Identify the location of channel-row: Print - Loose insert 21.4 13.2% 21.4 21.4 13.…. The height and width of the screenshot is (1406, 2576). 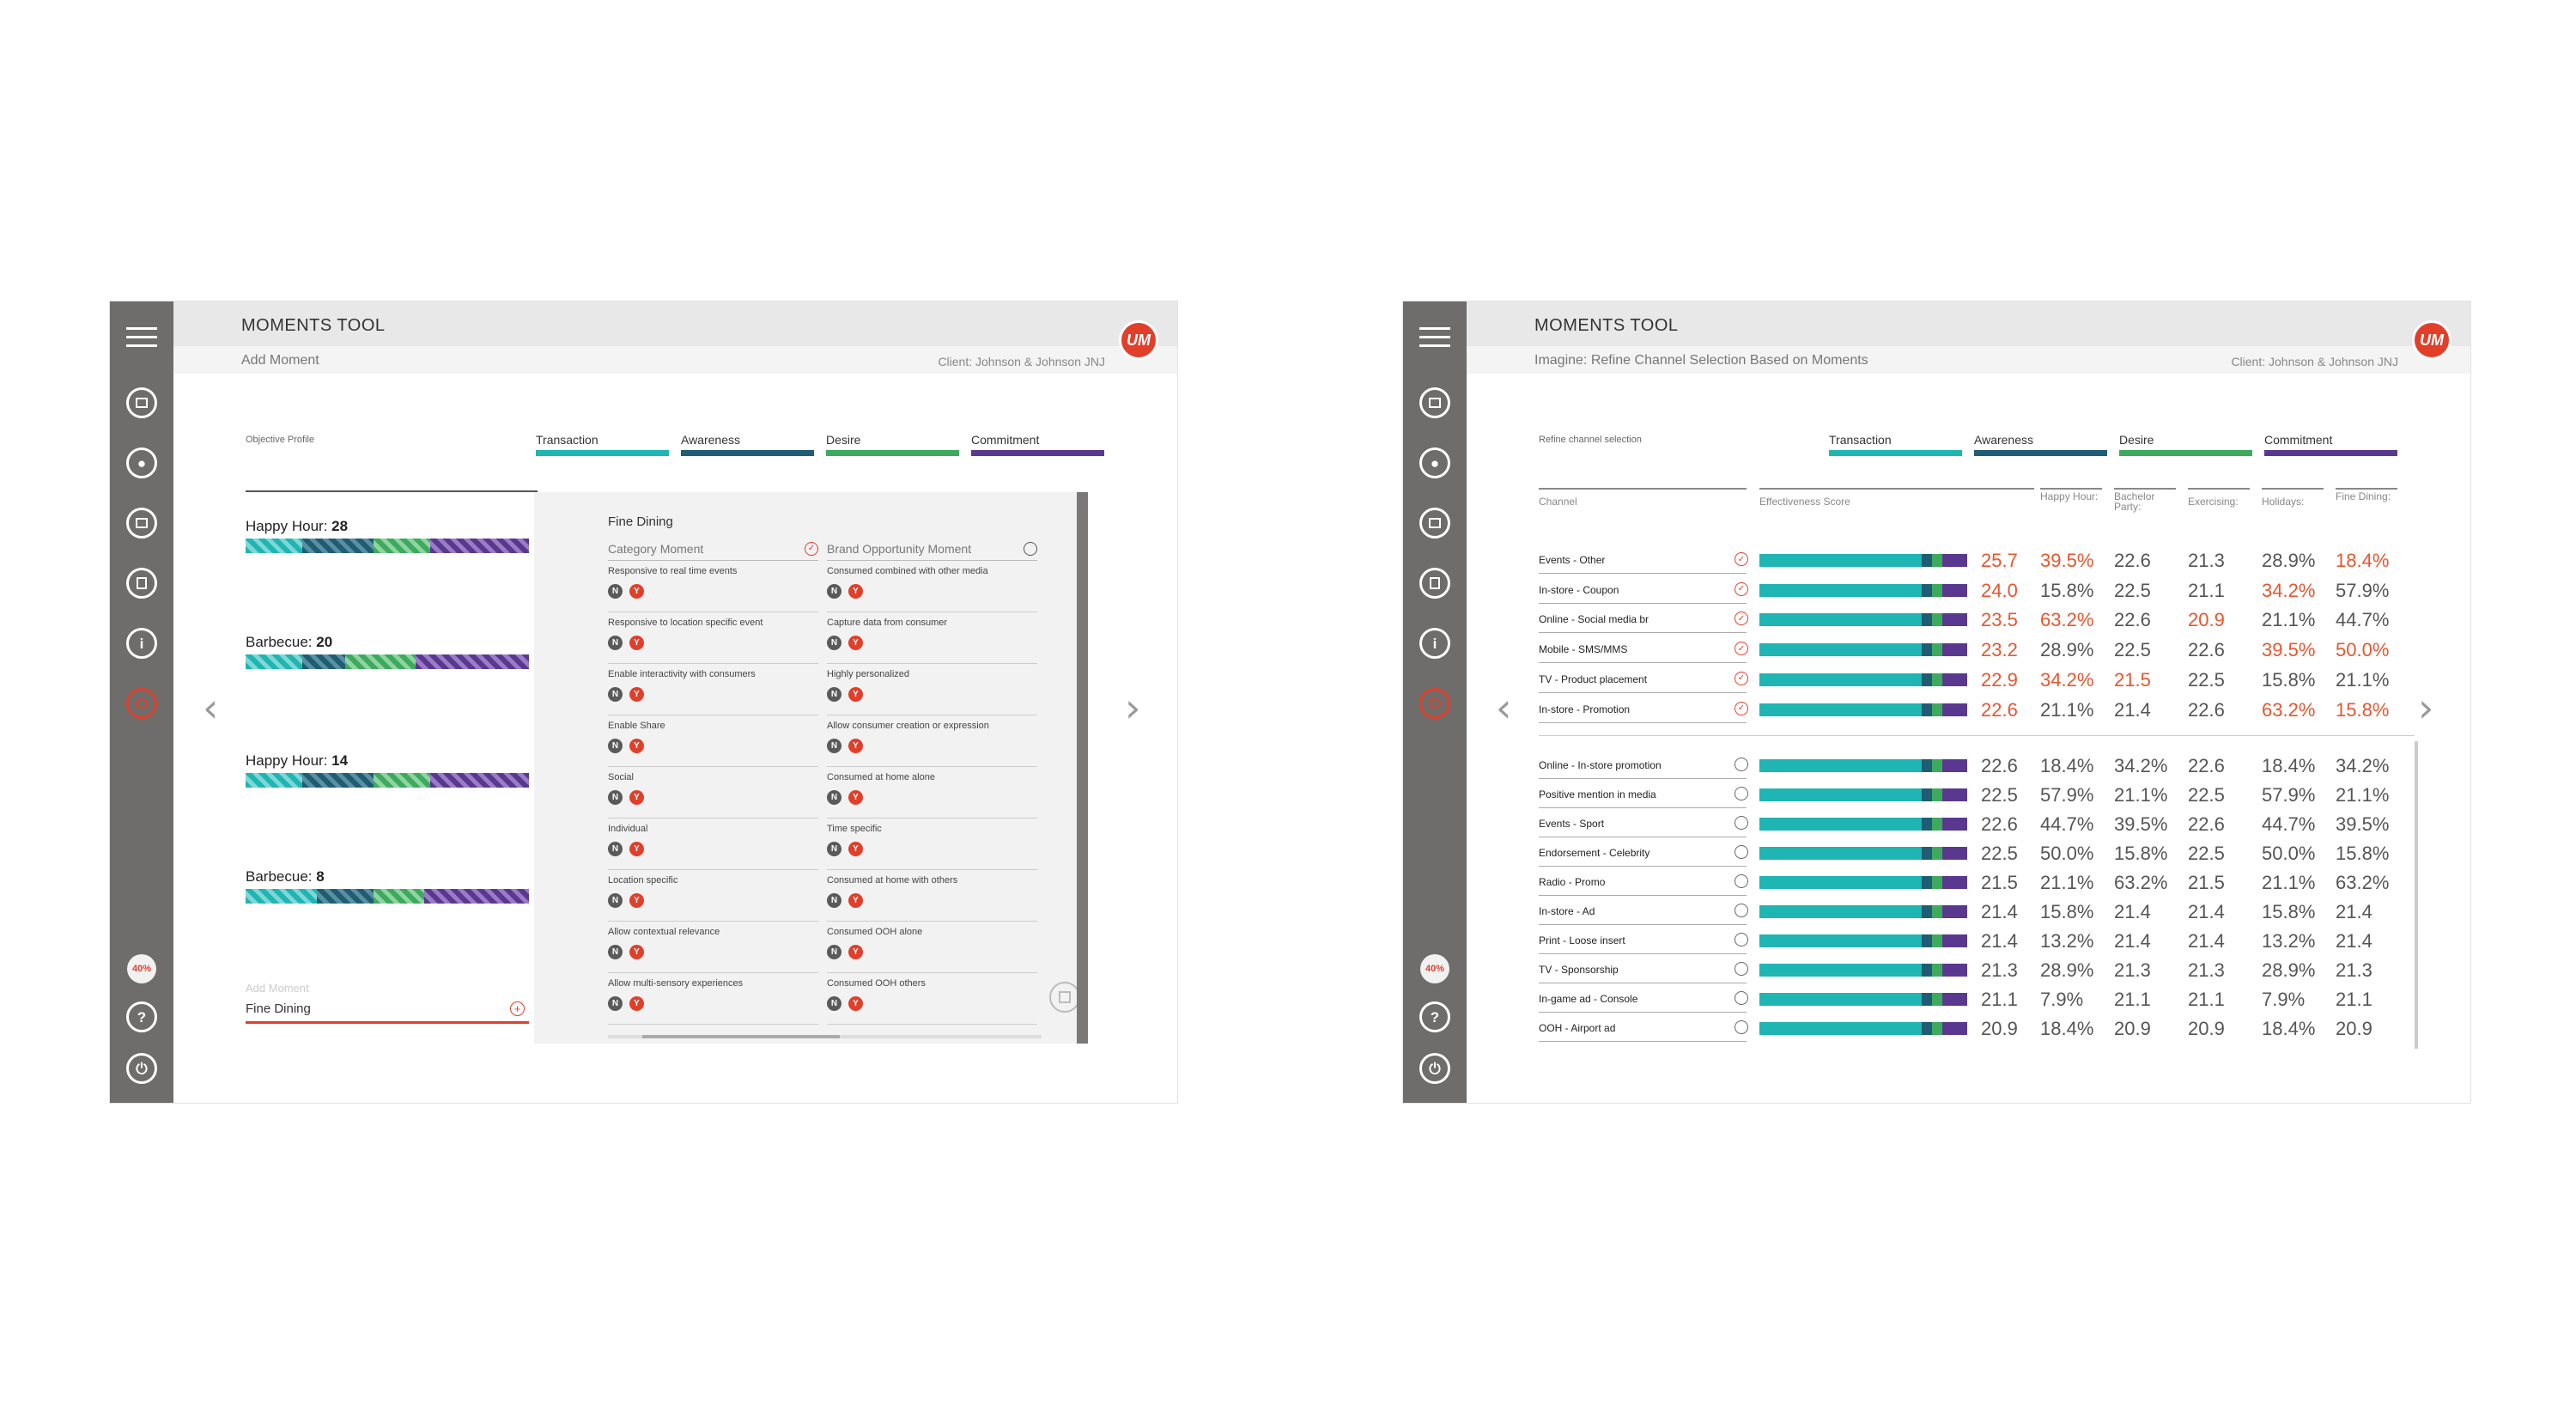
(1968, 941).